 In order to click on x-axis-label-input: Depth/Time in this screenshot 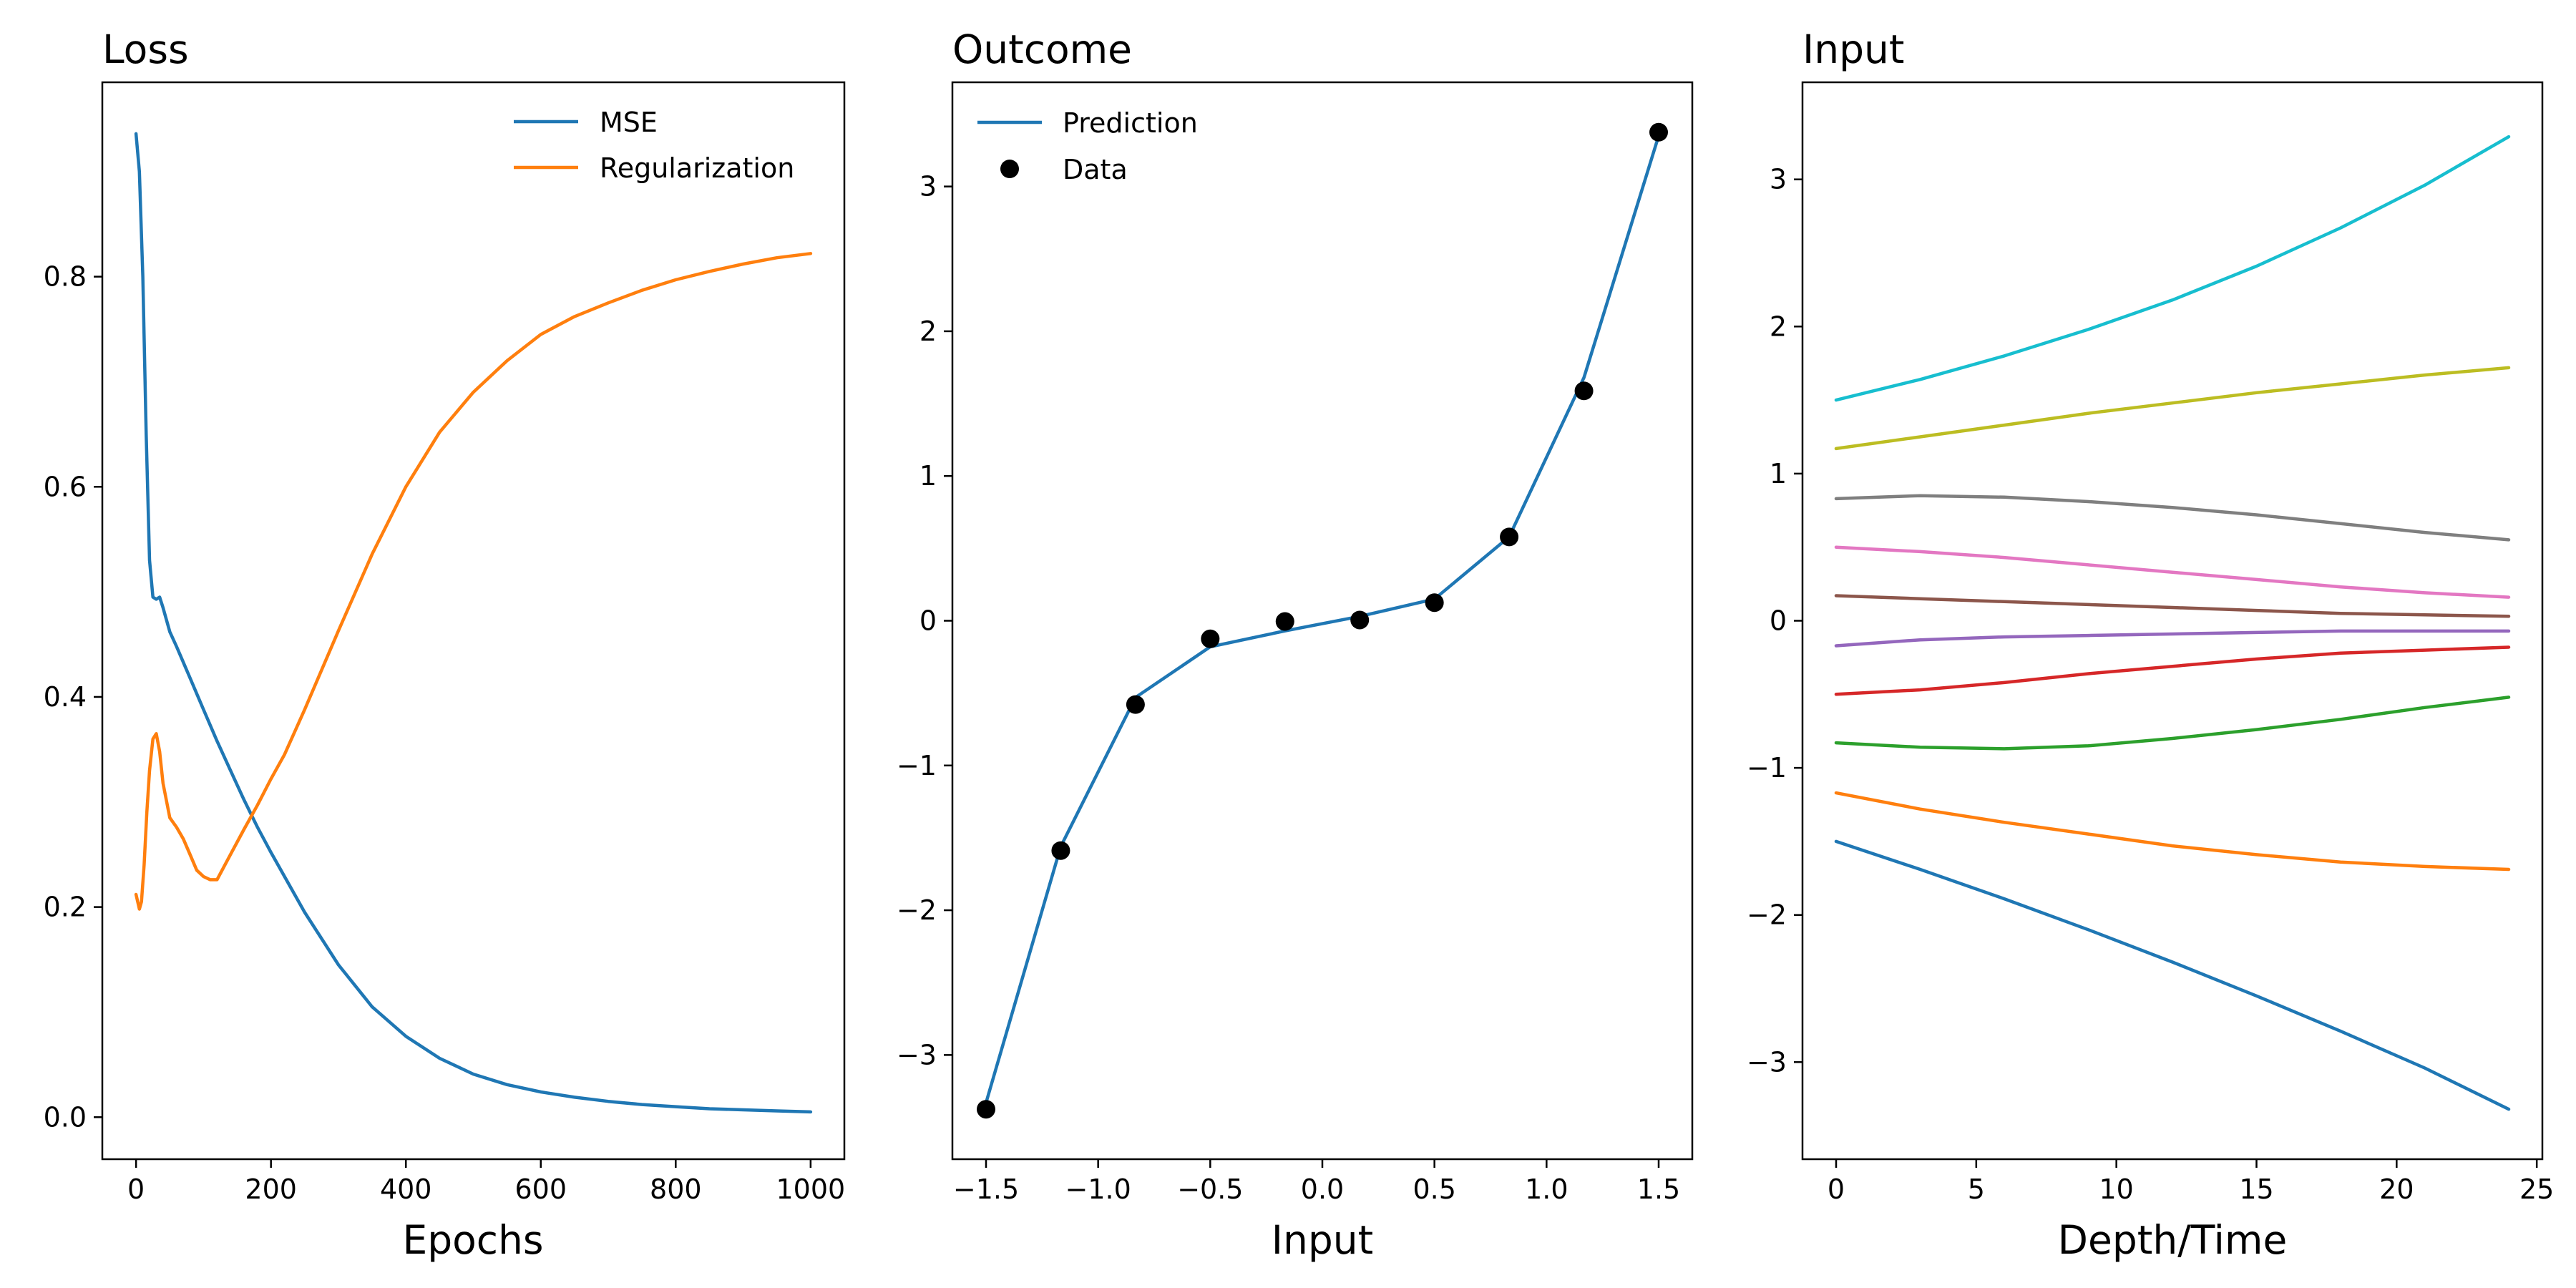, I will do `click(2173, 1240)`.